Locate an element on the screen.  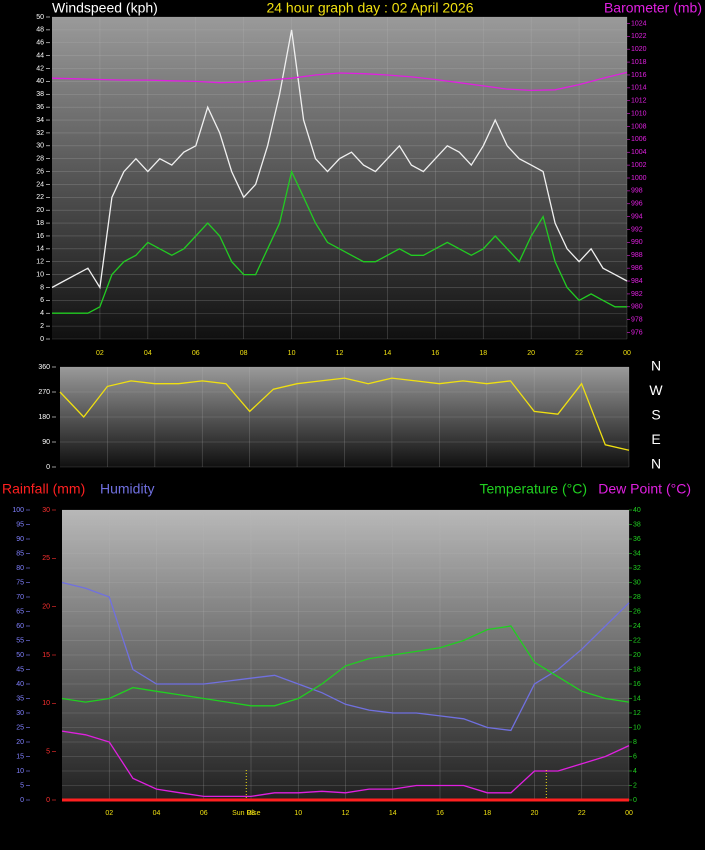
y-tick-label: 45 is located at coordinates (20, 669).